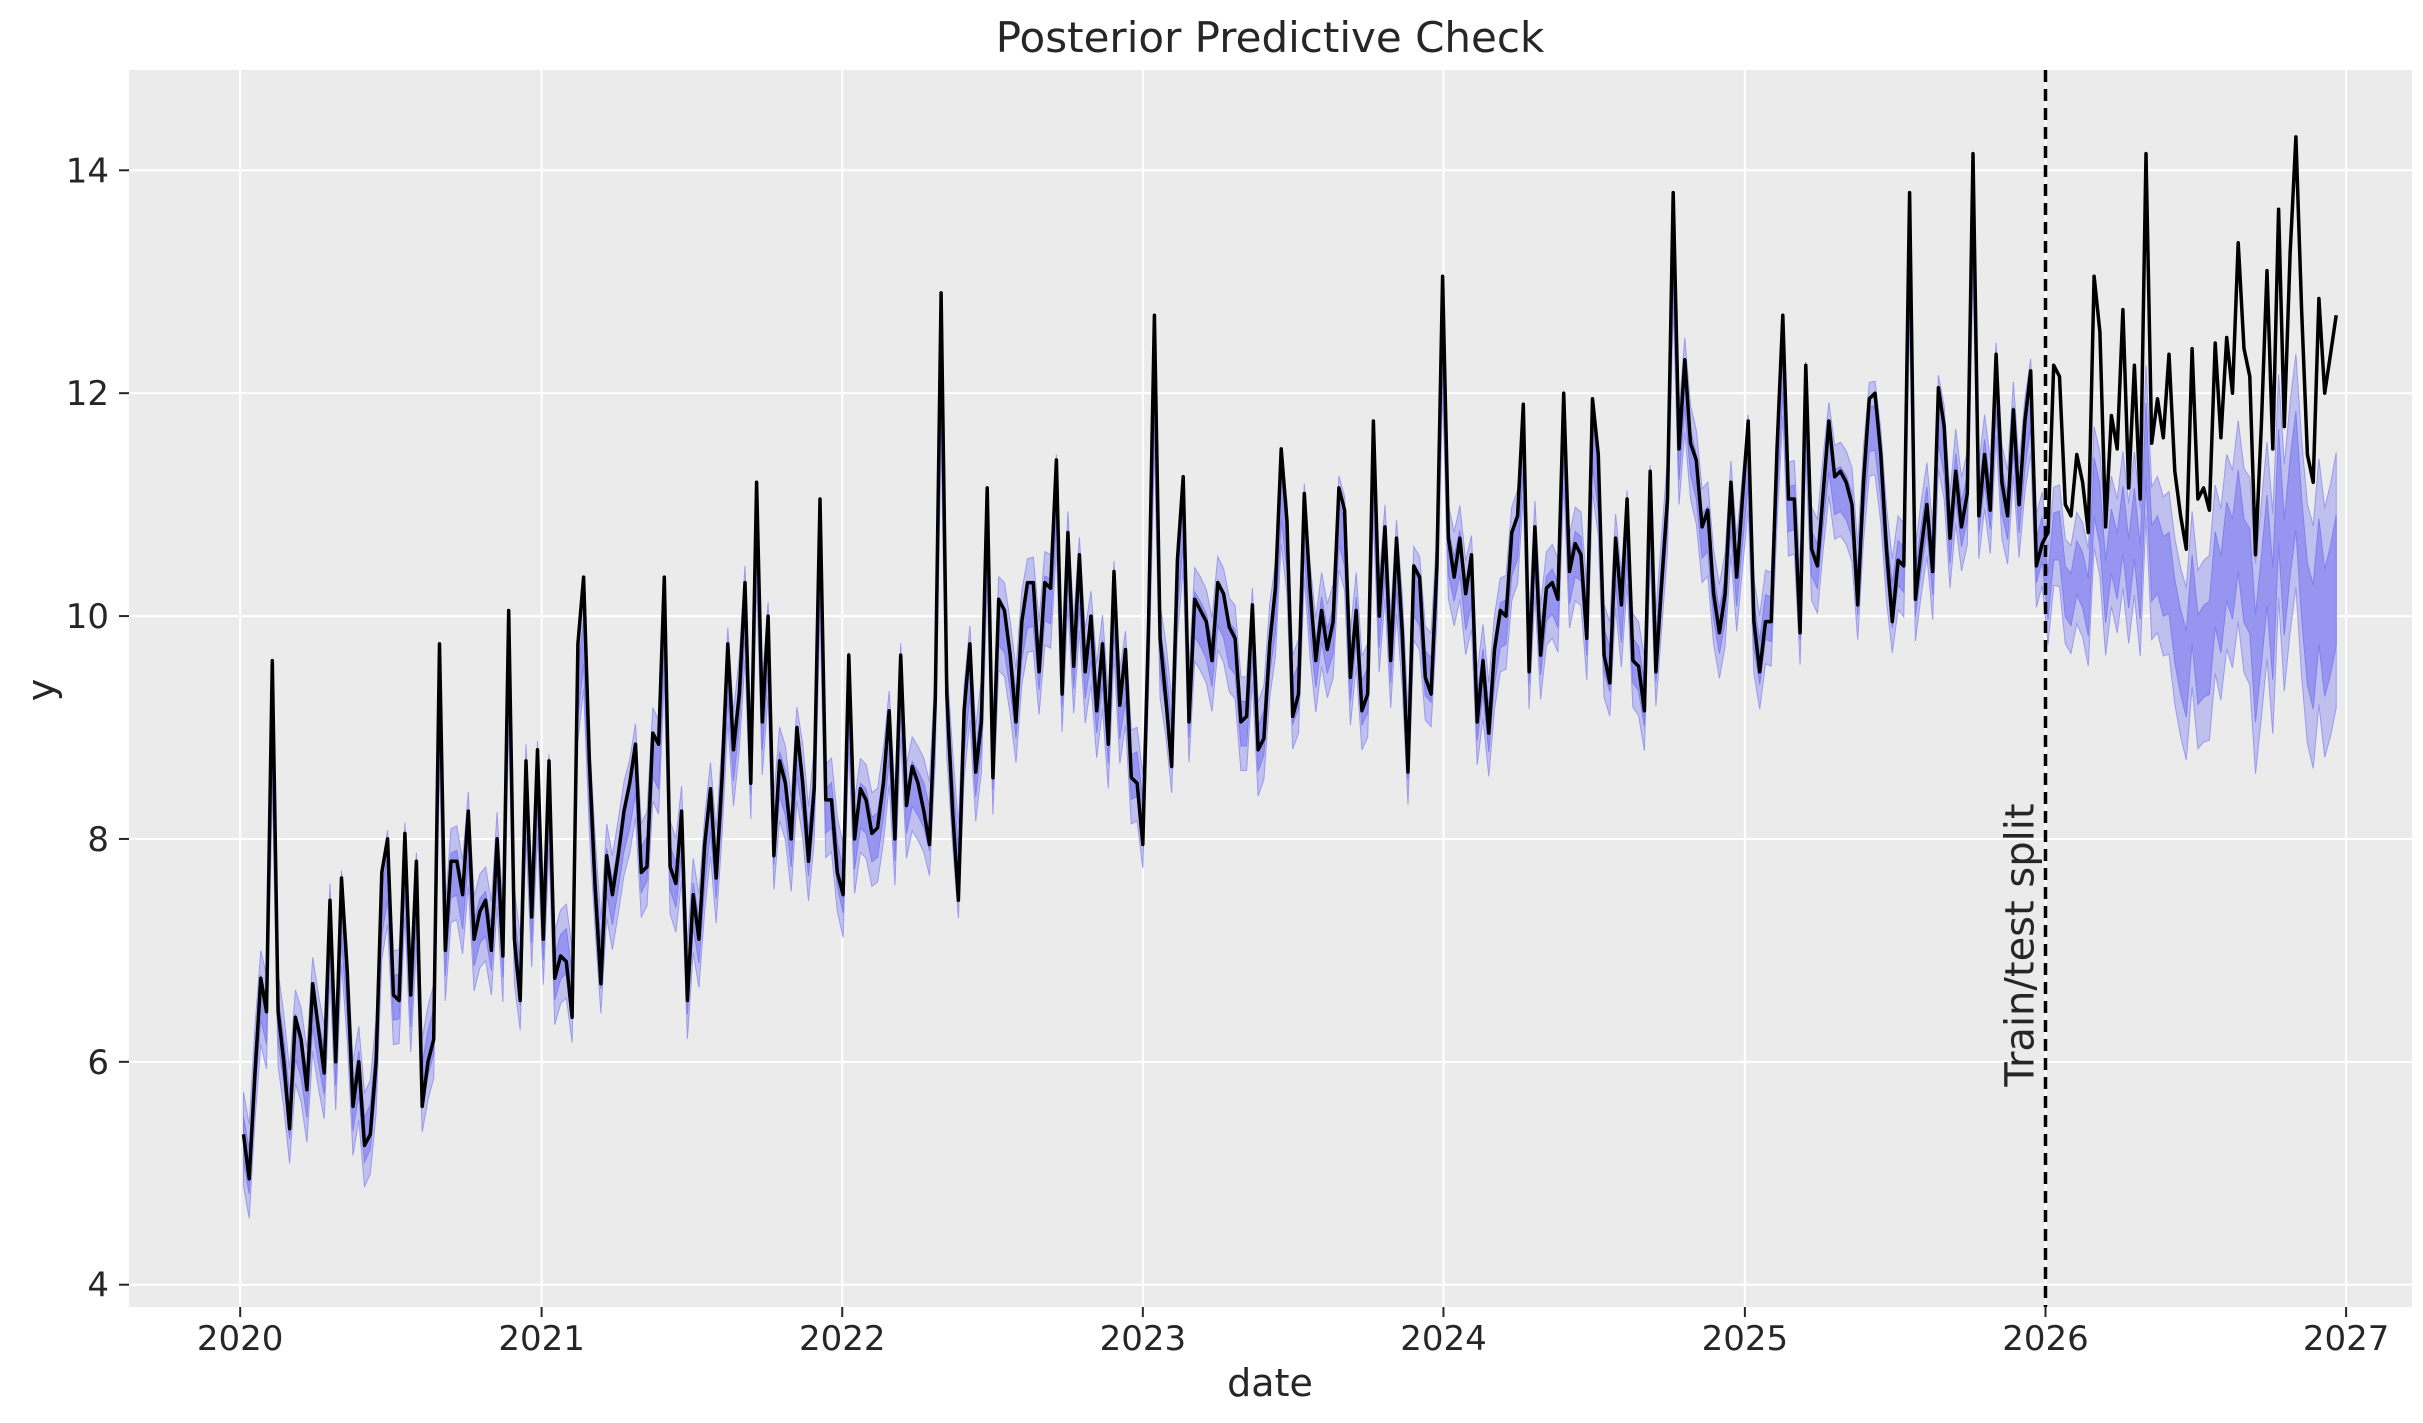 The image size is (2423, 1423). Describe the element at coordinates (41, 690) in the screenshot. I see `y-axis-label: y` at that location.